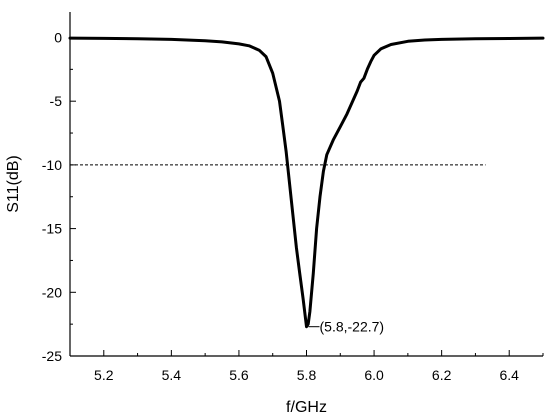 The image size is (550, 420). I want to click on x-tick-label: 6.2, so click(442, 375).